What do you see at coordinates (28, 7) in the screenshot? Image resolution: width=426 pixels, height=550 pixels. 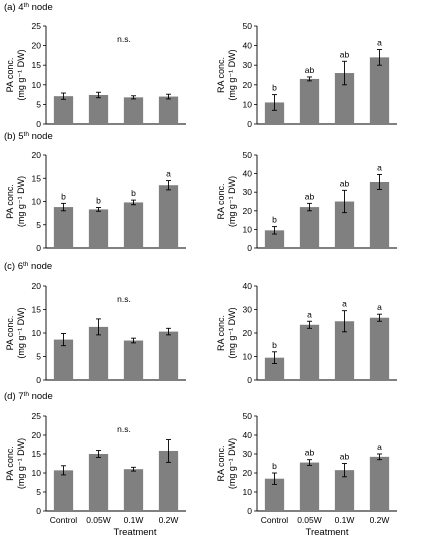 I see `row-label: (a) 4th node` at bounding box center [28, 7].